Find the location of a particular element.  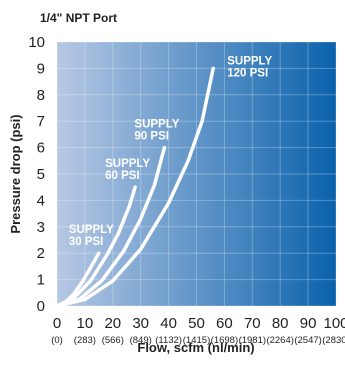

y-axis-label: Pressure drop (psi) is located at coordinates (15, 173).